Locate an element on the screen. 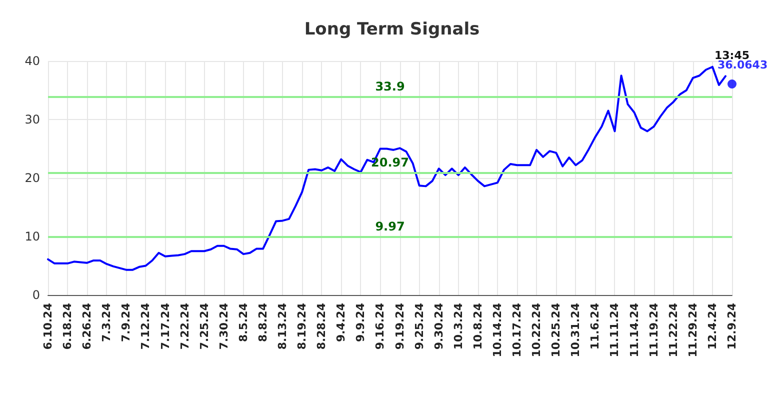  x-tick-label: 11.19.24 is located at coordinates (653, 330).